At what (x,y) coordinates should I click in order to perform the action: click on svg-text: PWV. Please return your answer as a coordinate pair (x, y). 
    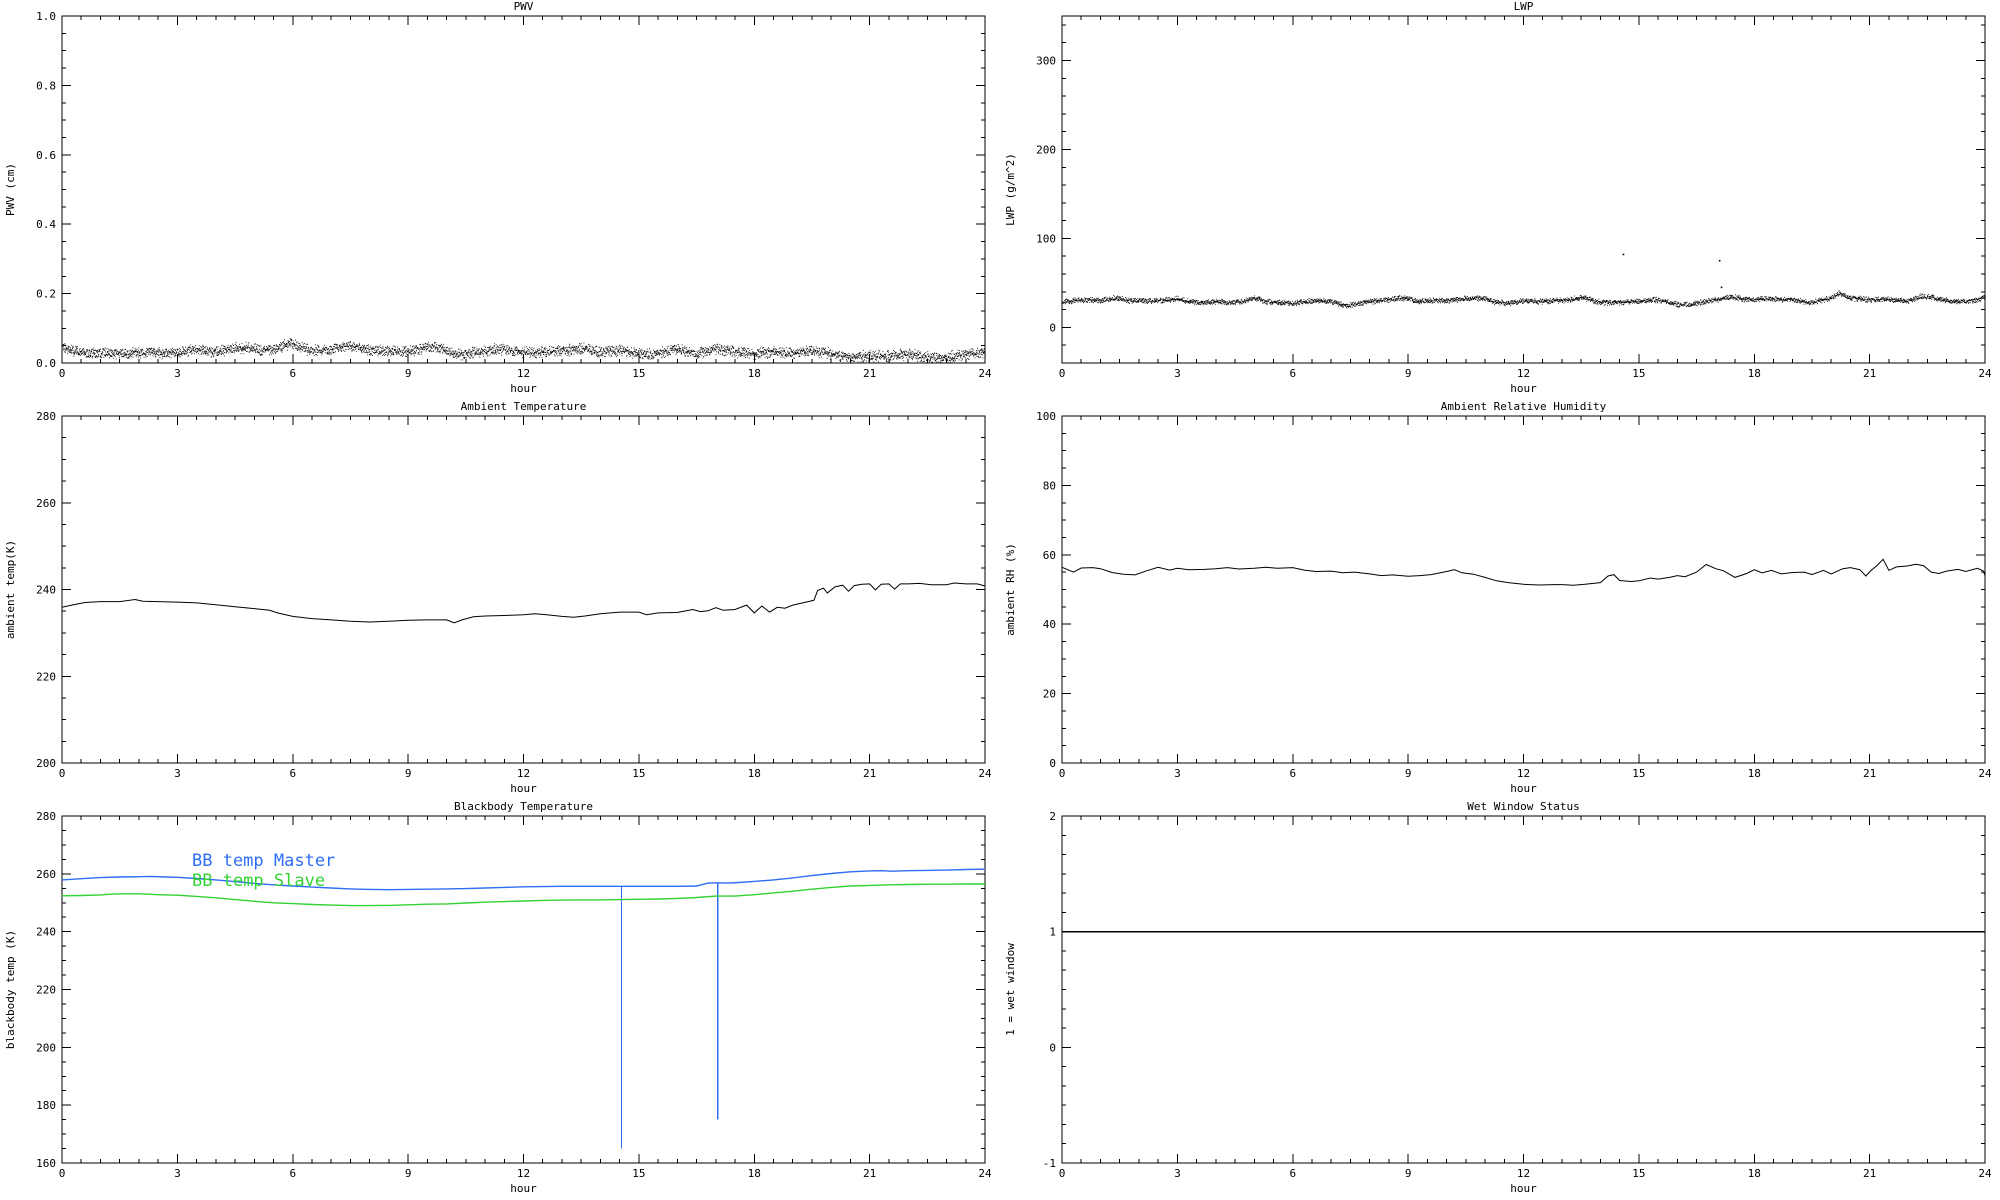
    Looking at the image, I should click on (524, 6).